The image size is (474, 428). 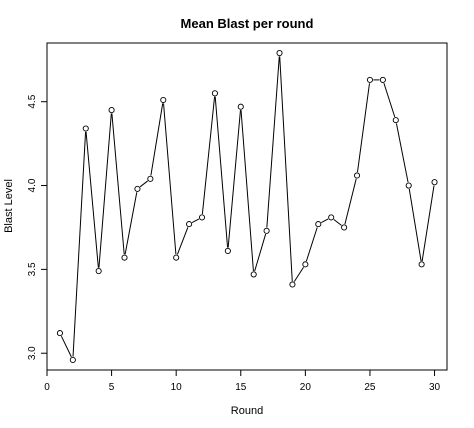 What do you see at coordinates (435, 387) in the screenshot?
I see `x-tick-label: 30` at bounding box center [435, 387].